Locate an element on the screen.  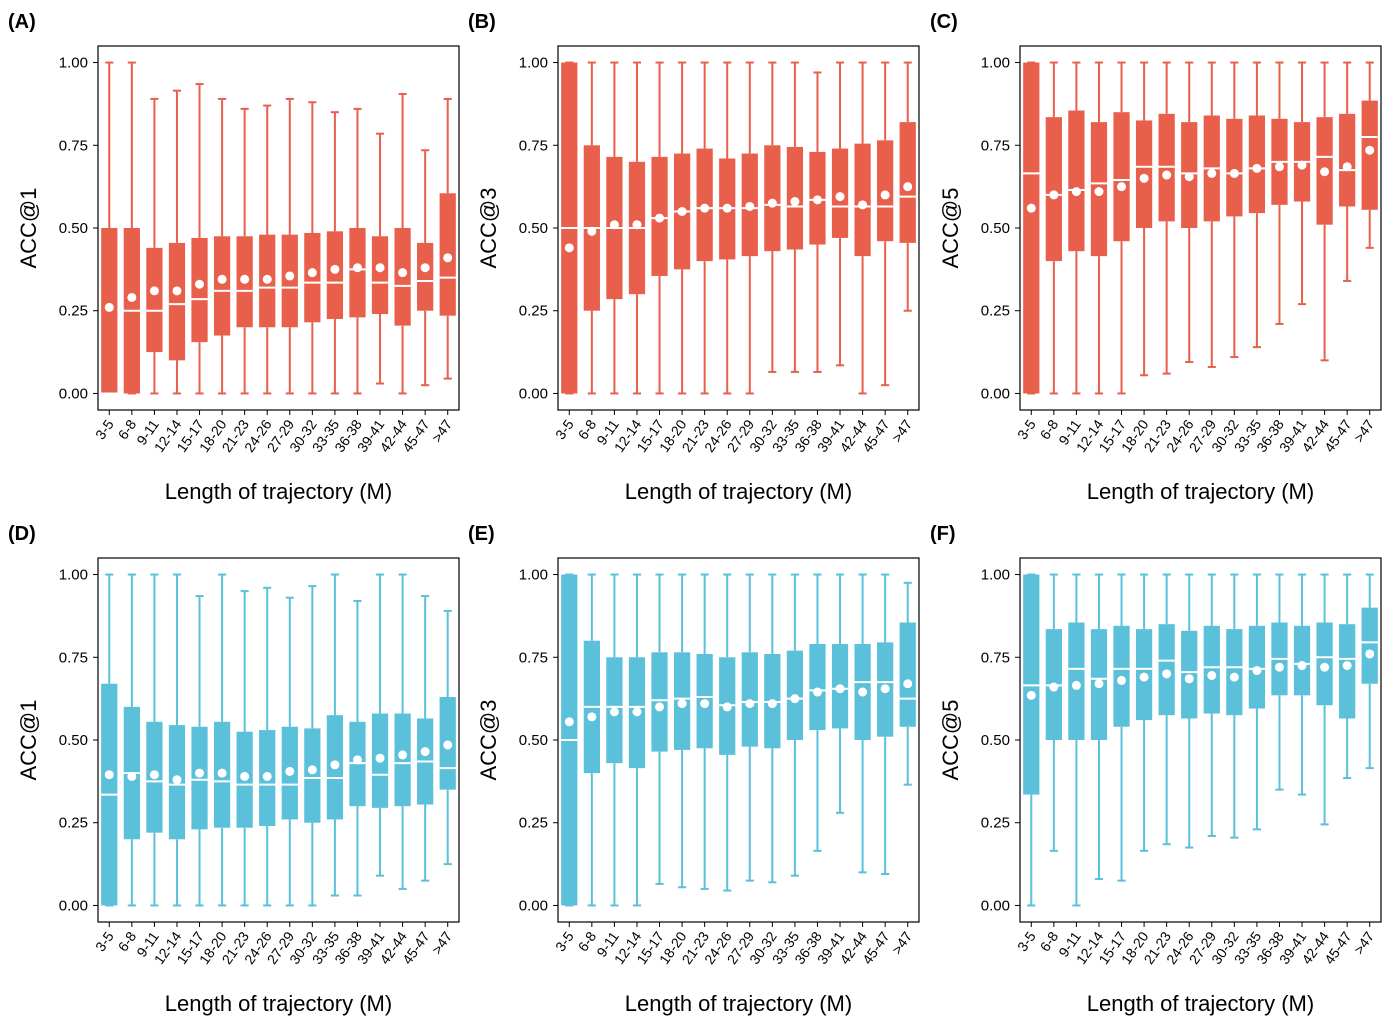
y-axis-label: ACC@5 is located at coordinates (950, 227).